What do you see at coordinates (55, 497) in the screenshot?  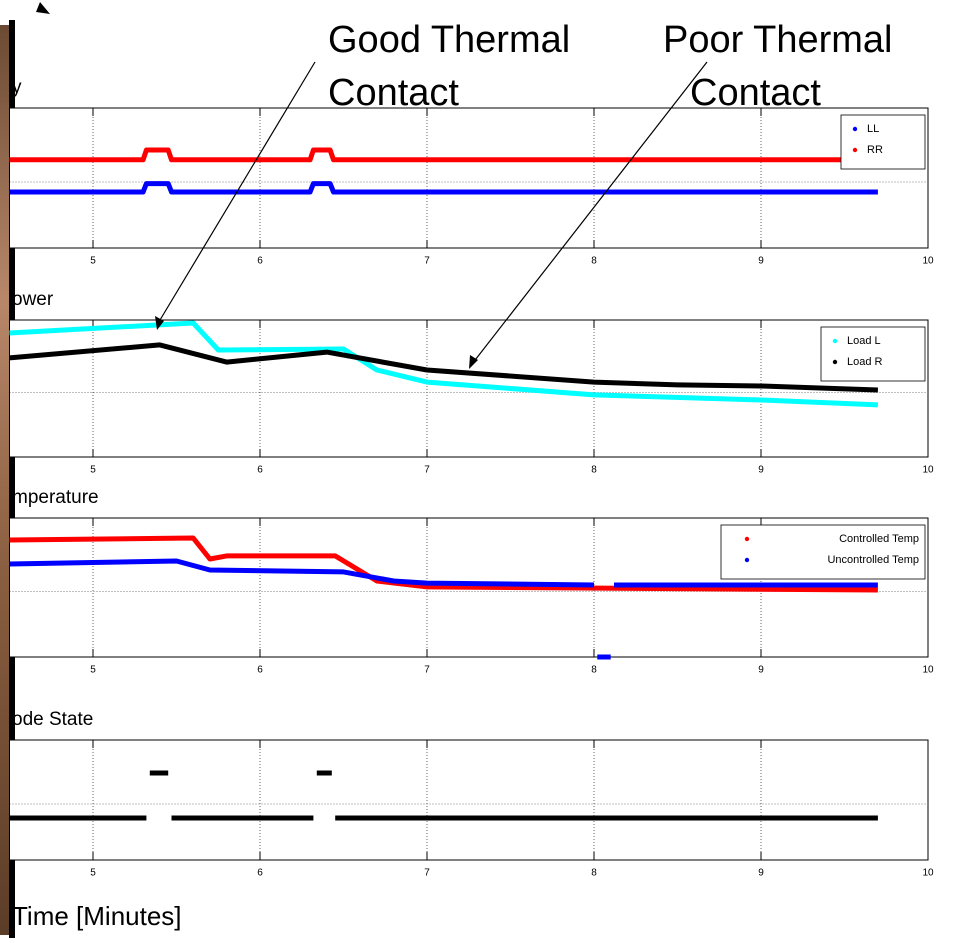 I see `subplot-title: mperature` at bounding box center [55, 497].